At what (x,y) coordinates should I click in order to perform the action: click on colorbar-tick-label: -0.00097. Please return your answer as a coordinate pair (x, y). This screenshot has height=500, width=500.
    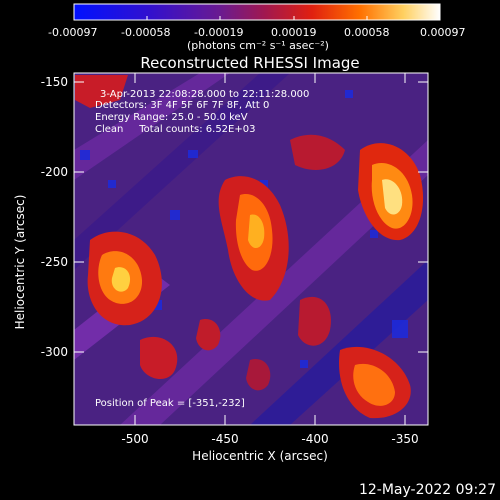
    Looking at the image, I should click on (72, 32).